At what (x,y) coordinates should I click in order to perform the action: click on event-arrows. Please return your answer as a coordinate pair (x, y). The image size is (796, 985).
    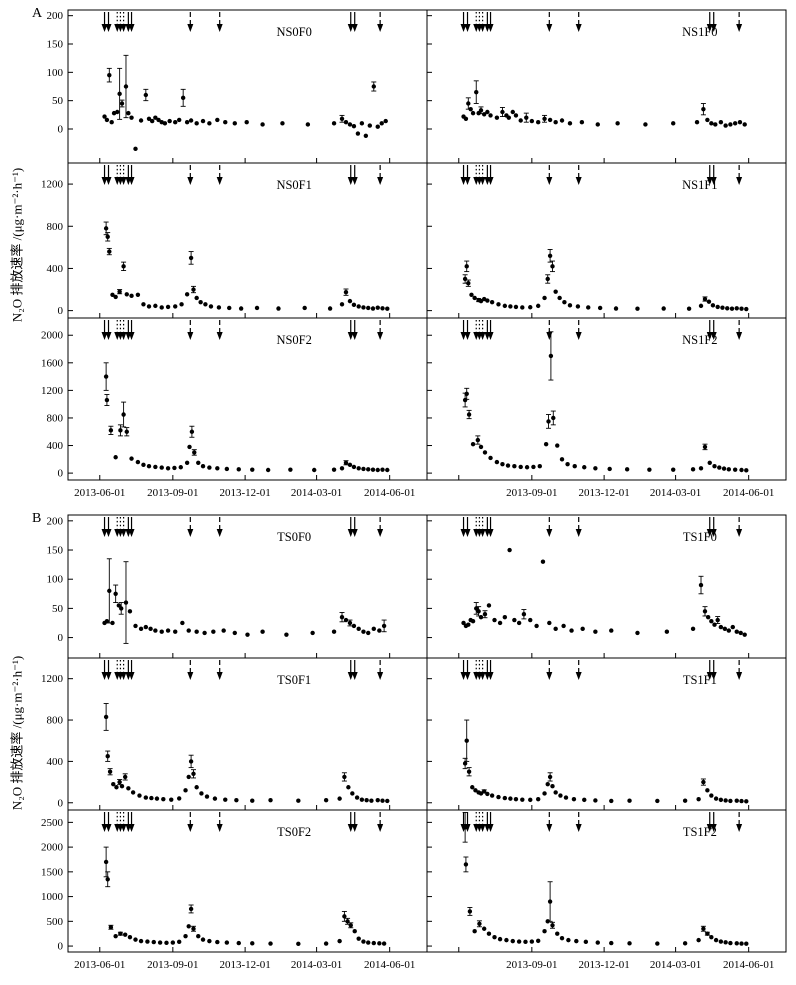
    Looking at the image, I should click on (242, 330).